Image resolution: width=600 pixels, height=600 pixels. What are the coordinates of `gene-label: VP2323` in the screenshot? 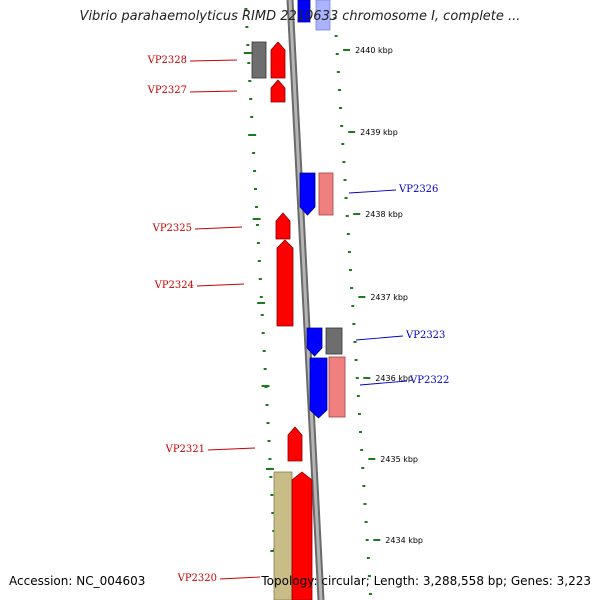 It's located at (425, 335).